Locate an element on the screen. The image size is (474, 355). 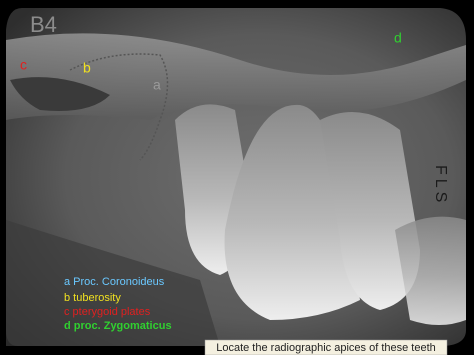
film-mark: FLS is located at coordinates (440, 185).